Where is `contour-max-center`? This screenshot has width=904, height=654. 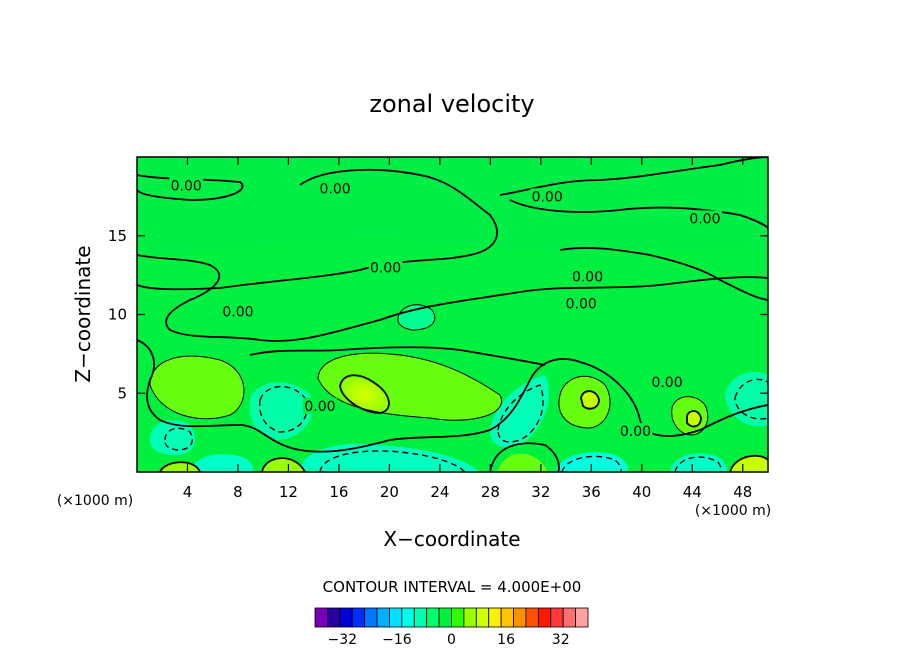 contour-max-center is located at coordinates (364, 394).